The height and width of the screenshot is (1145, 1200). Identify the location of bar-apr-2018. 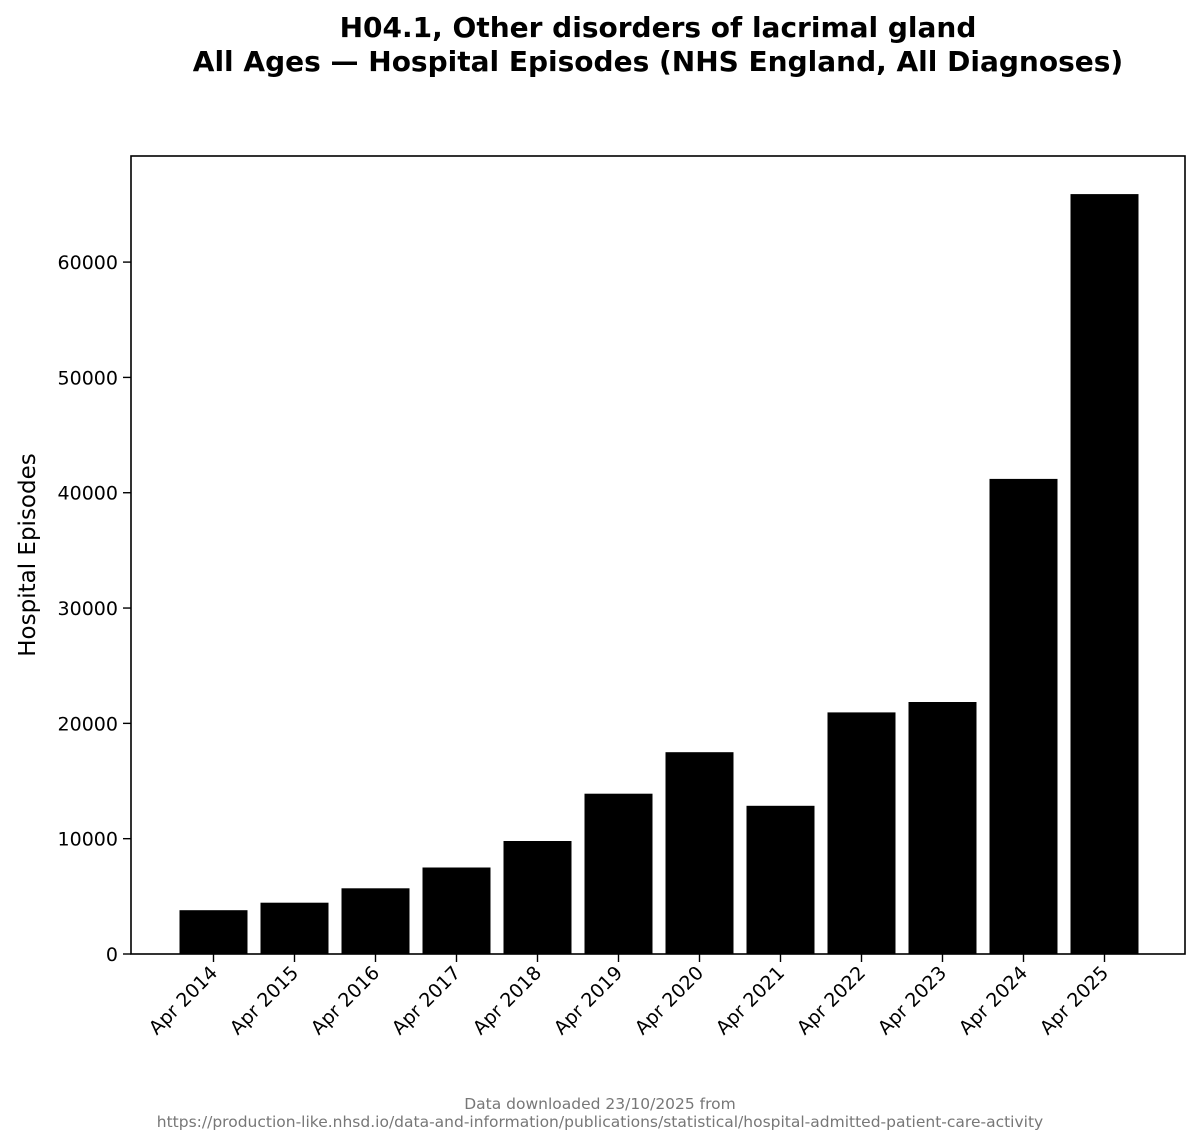
(537, 897).